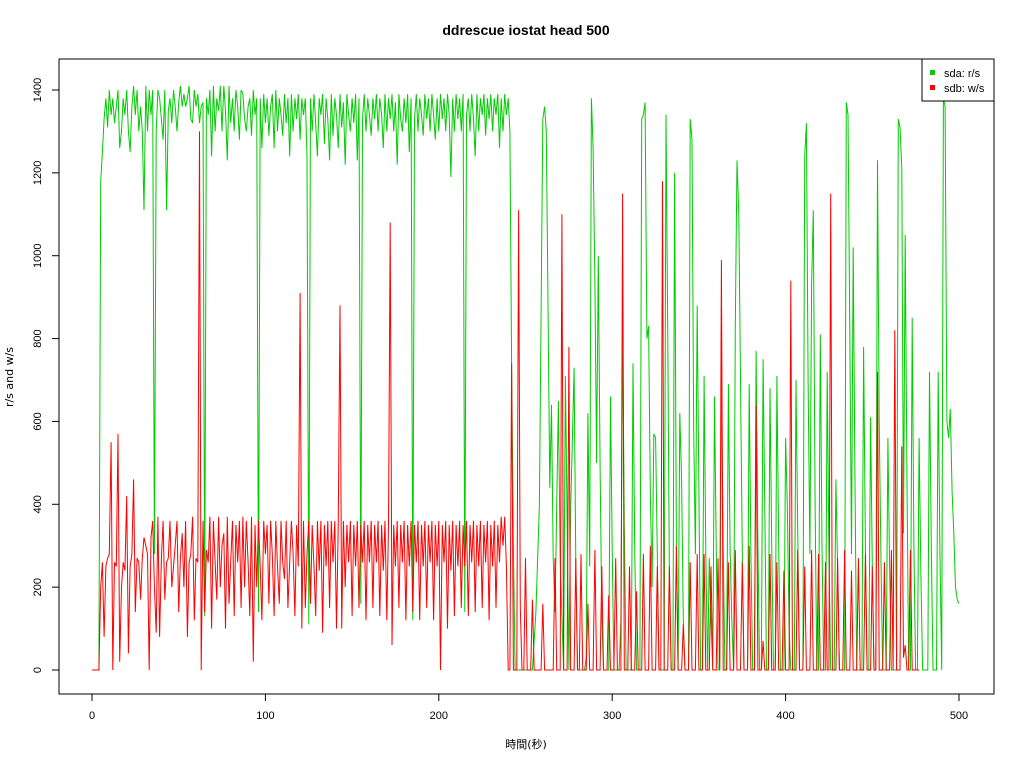  Describe the element at coordinates (92, 716) in the screenshot. I see `x-tick-label: 0` at that location.